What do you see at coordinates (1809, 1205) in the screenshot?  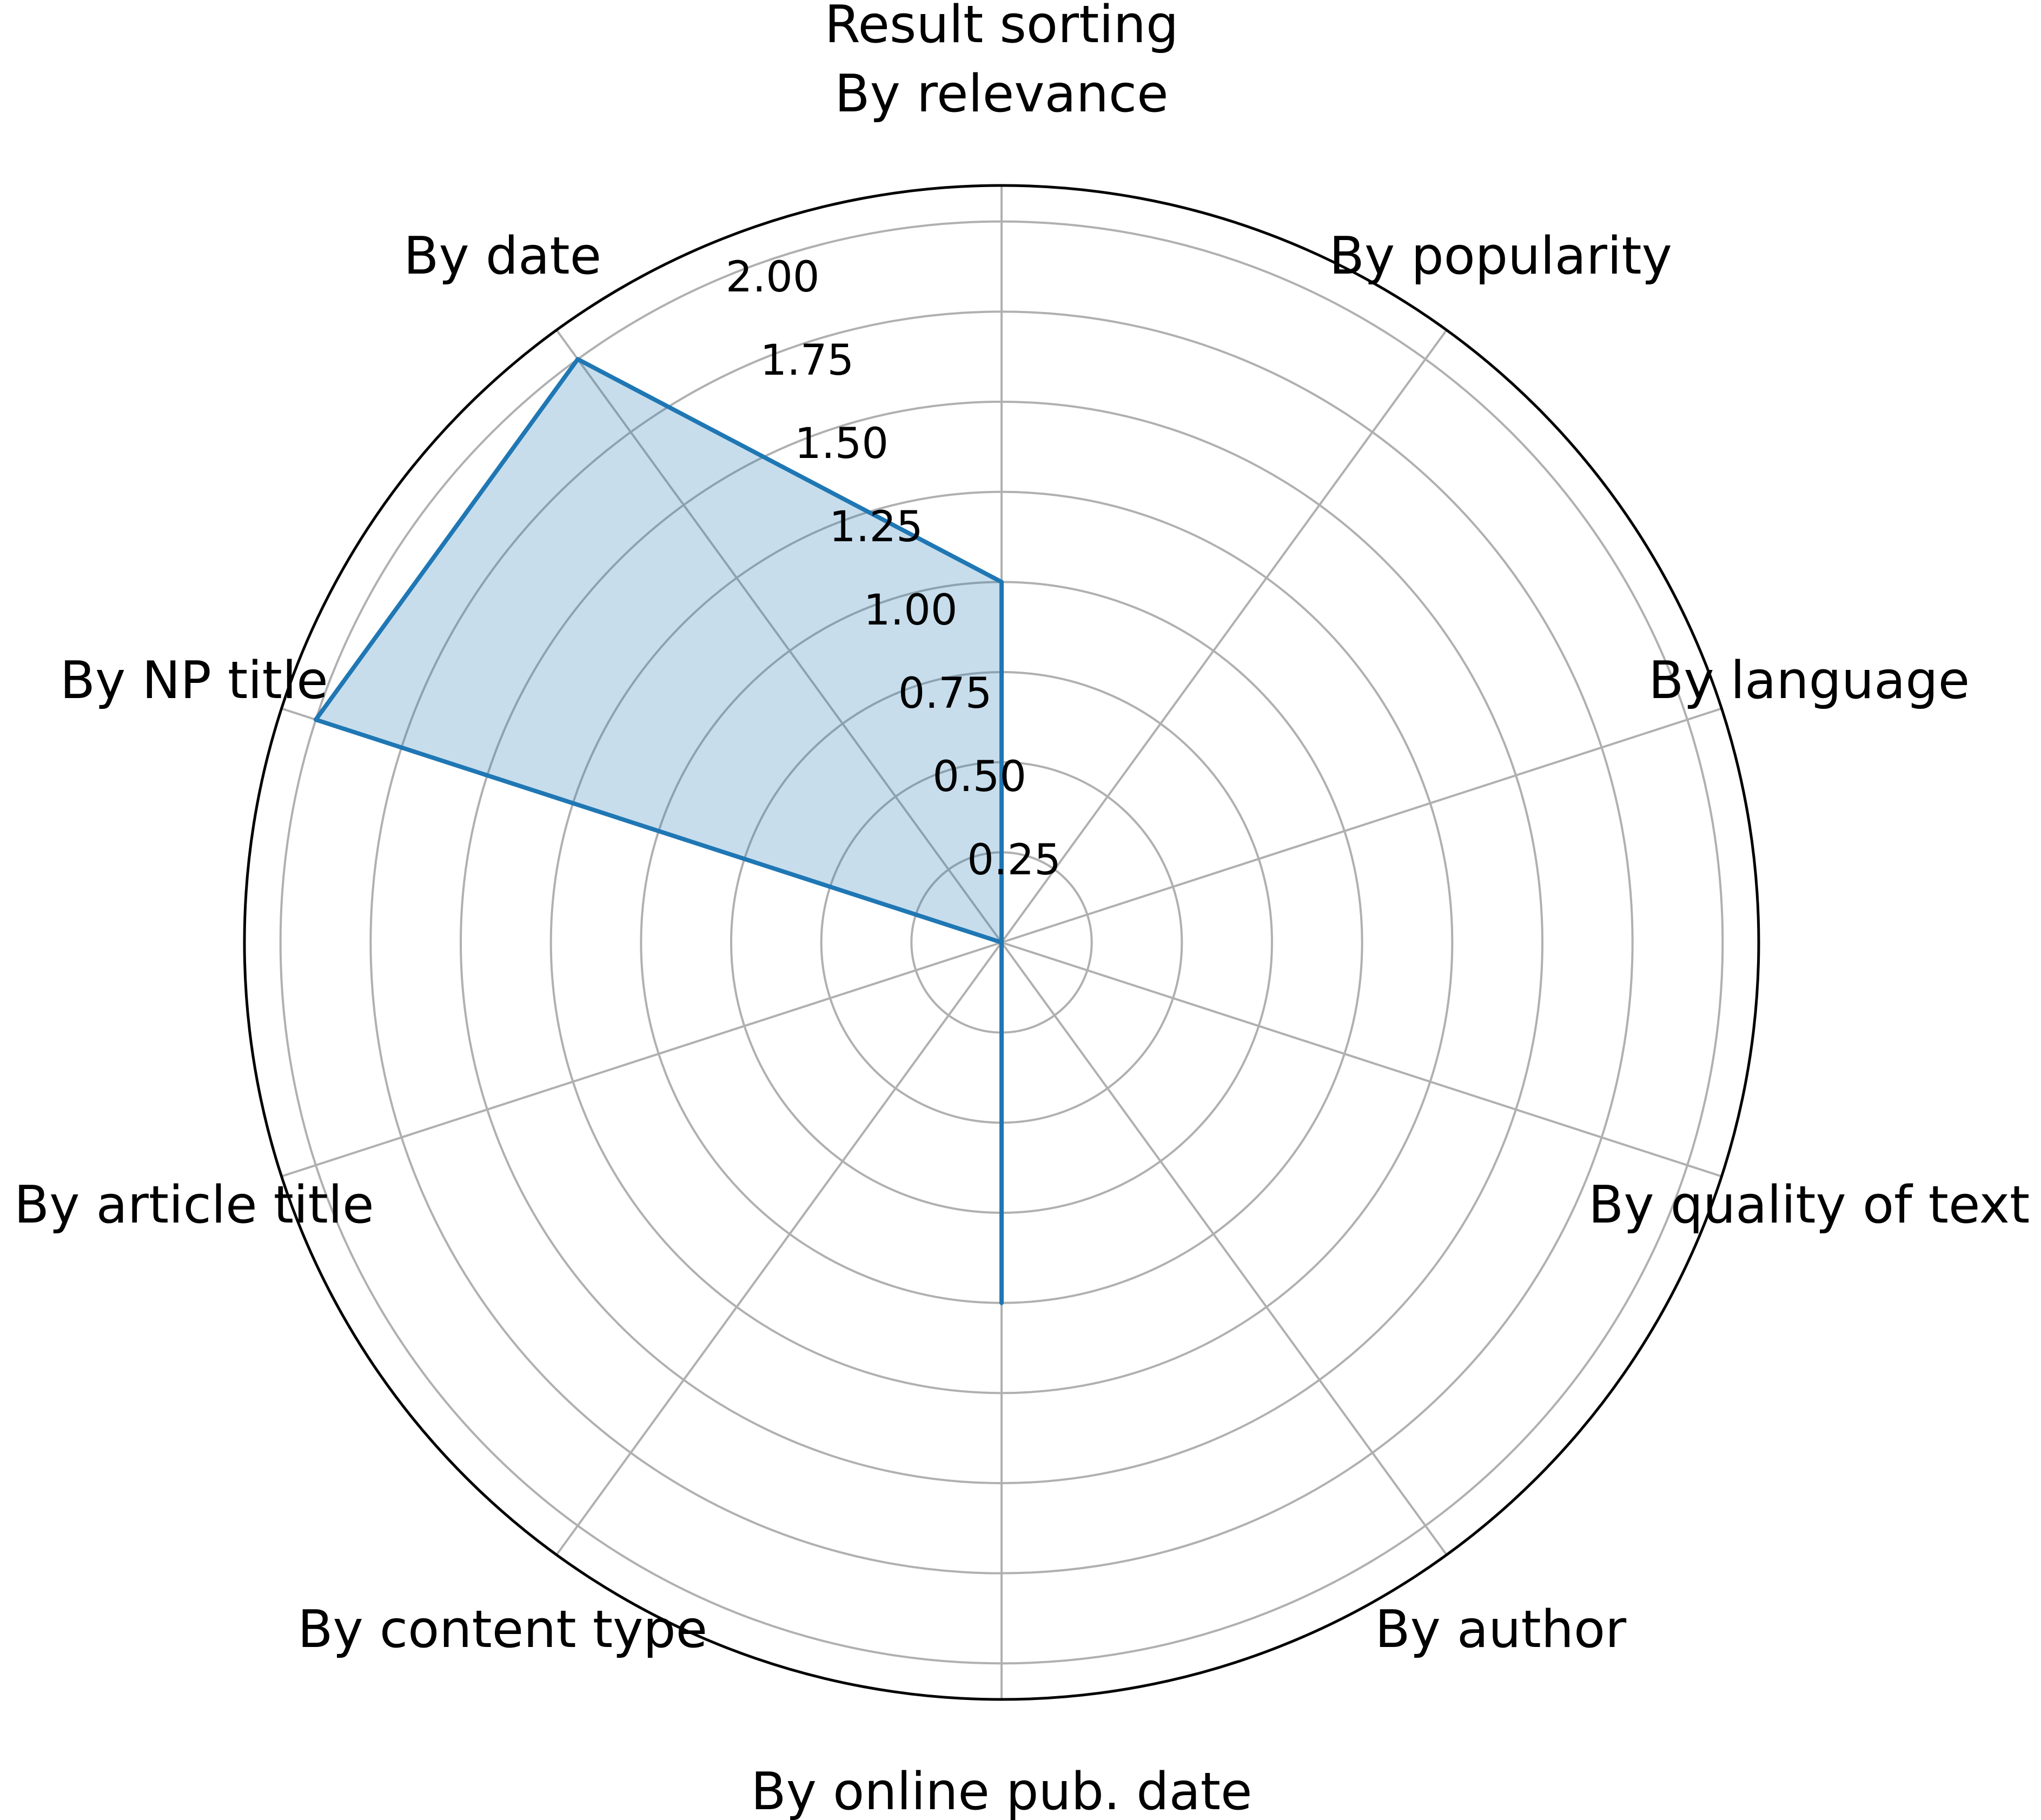 I see `category-label-3: By quality of text` at bounding box center [1809, 1205].